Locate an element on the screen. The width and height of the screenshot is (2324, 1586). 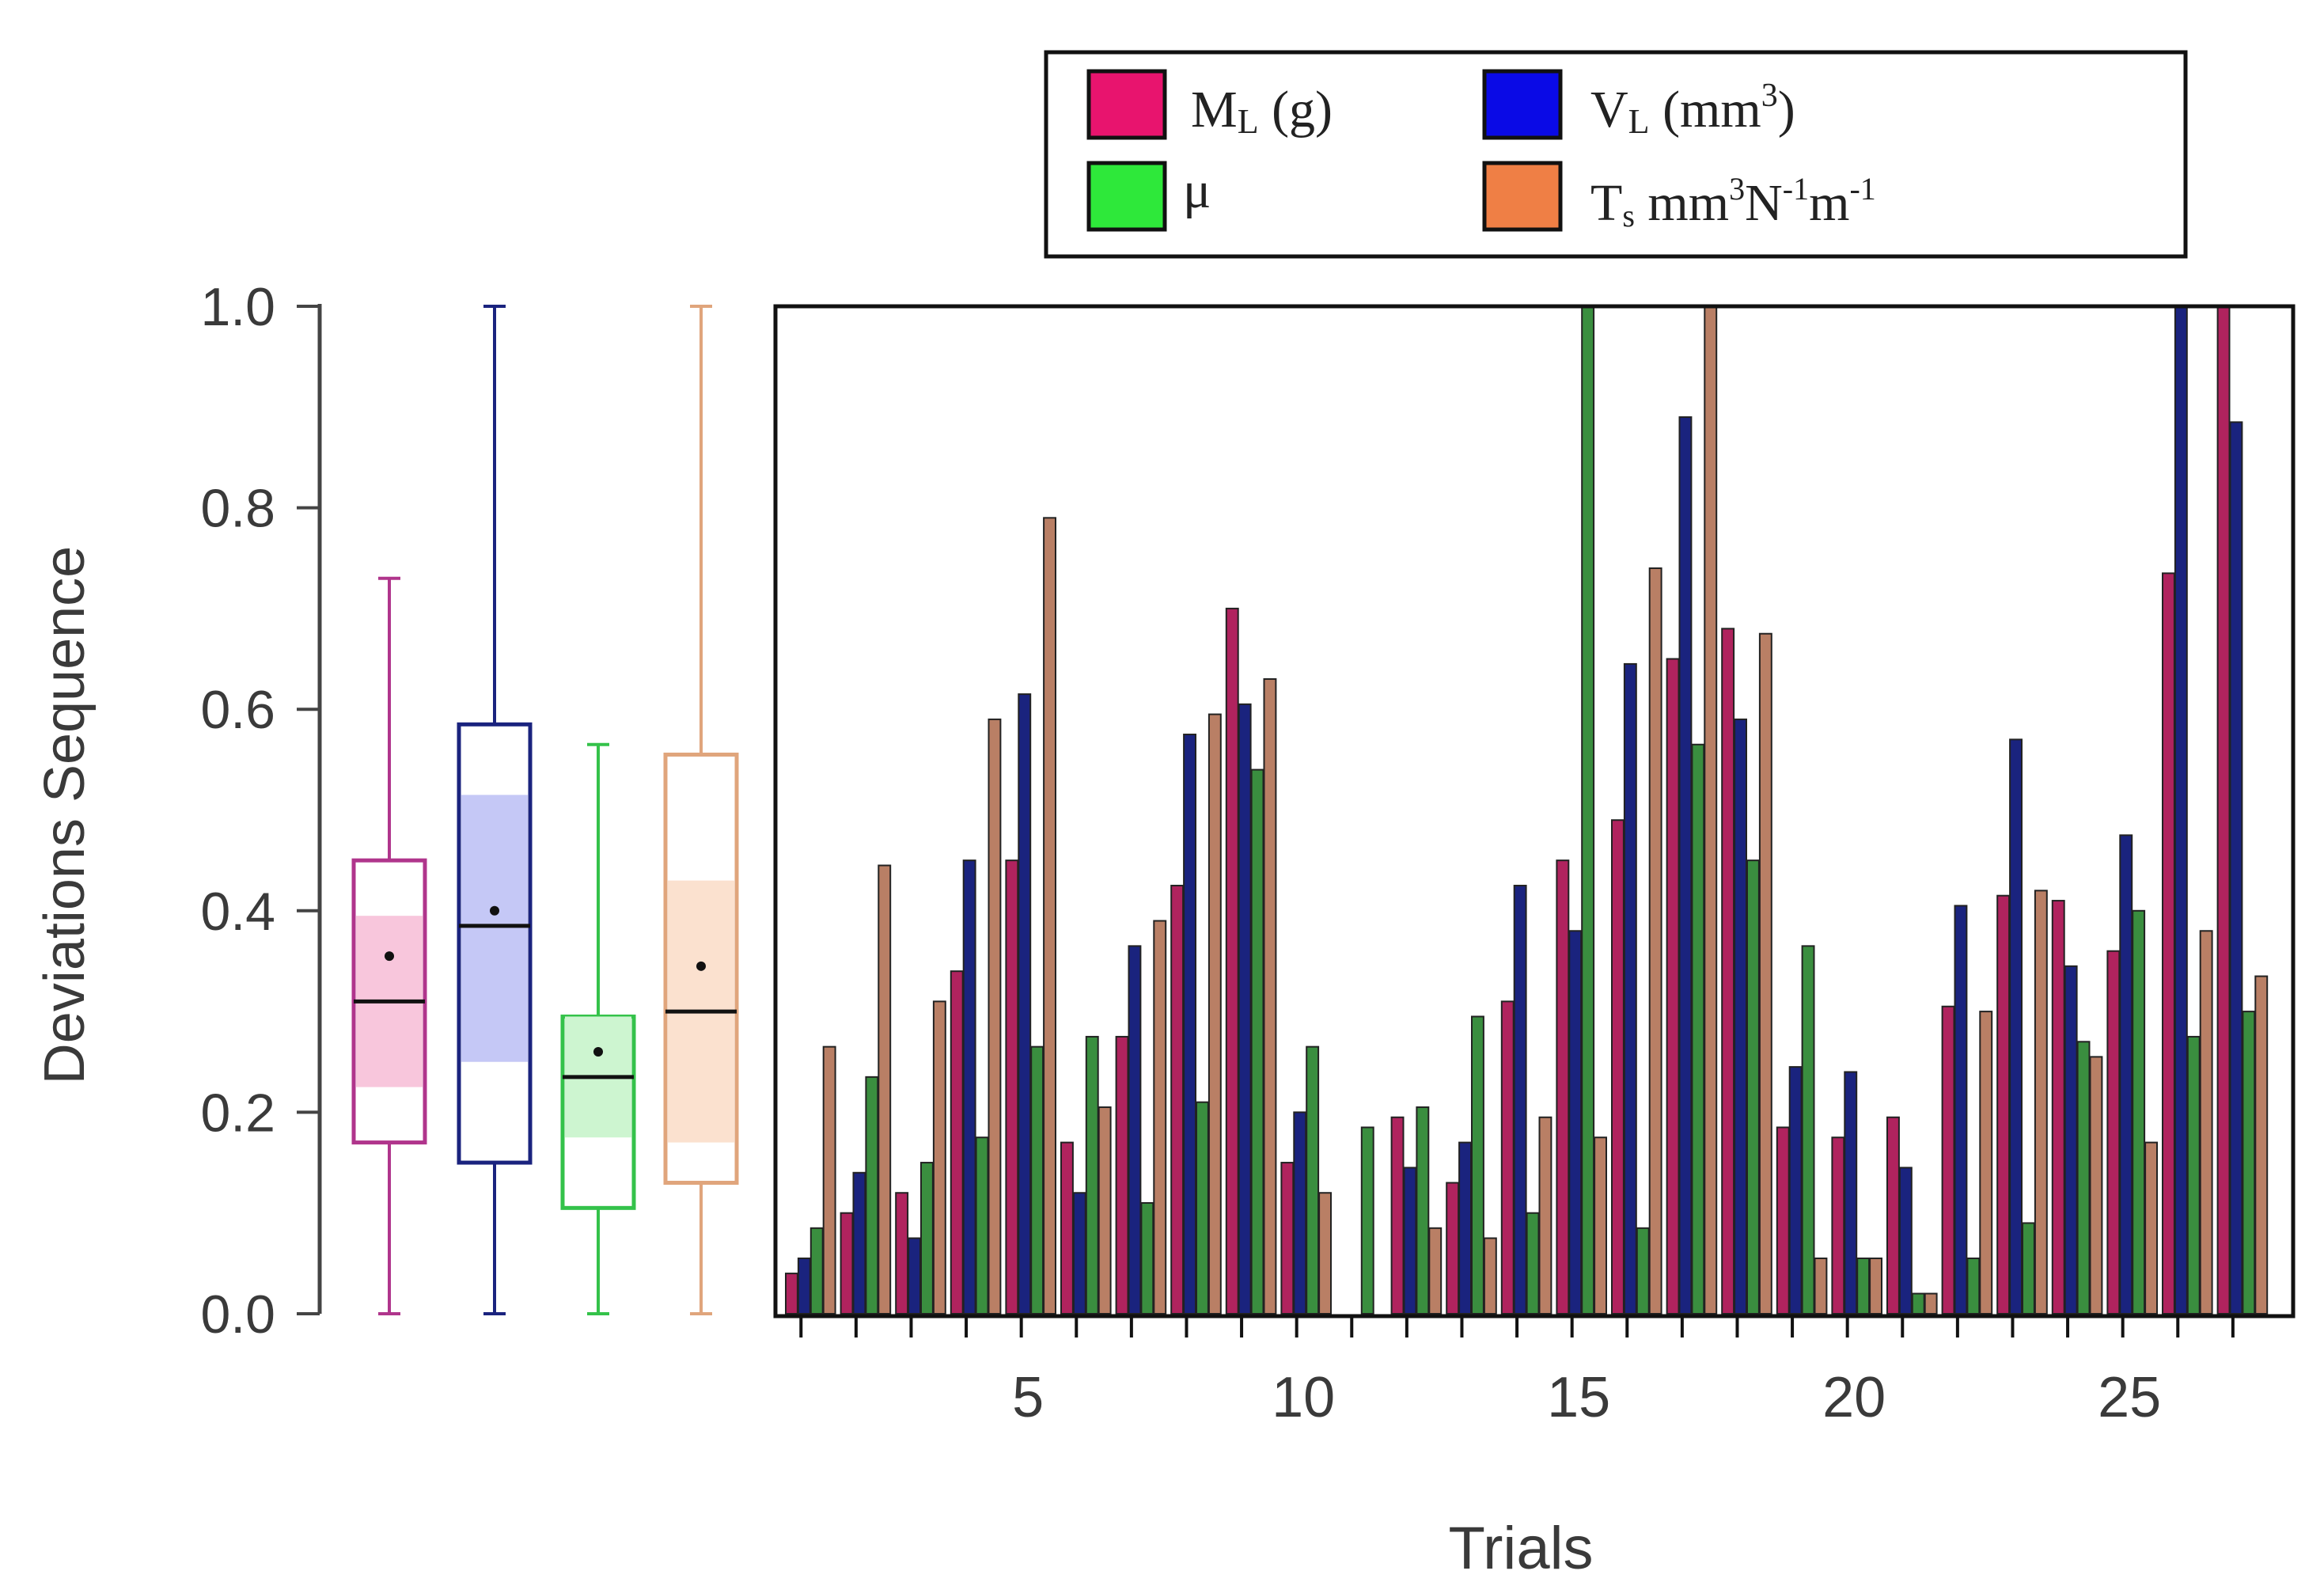
legend-label-ts: Ts mm3N-1m-1 is located at coordinates (1733, 202).